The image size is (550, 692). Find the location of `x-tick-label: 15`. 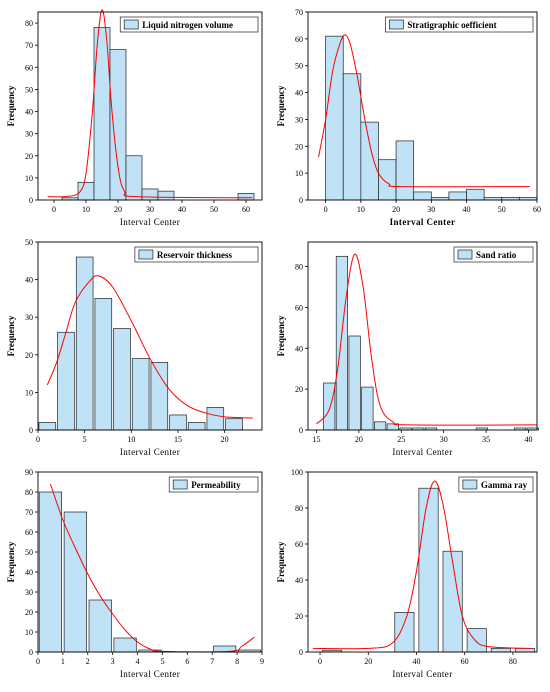

x-tick-label: 15 is located at coordinates (316, 439).